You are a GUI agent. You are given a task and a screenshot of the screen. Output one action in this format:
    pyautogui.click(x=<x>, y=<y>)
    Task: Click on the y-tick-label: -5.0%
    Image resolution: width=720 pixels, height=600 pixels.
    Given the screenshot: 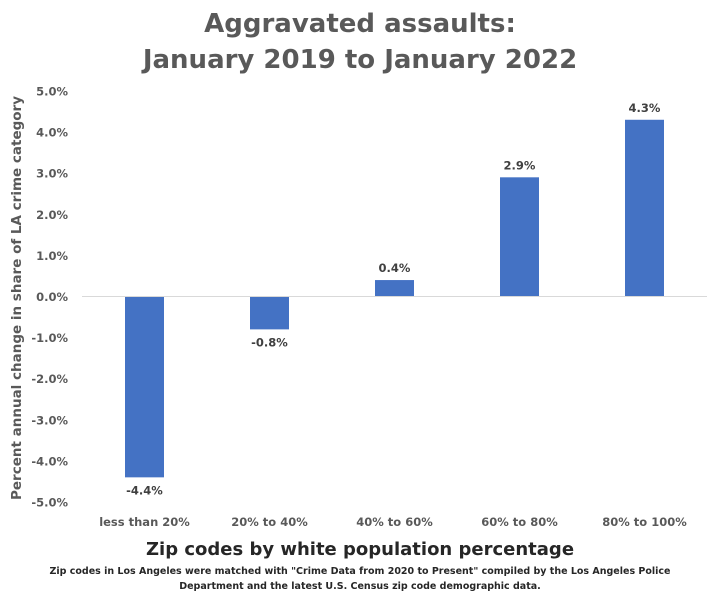 What is the action you would take?
    pyautogui.click(x=49, y=503)
    